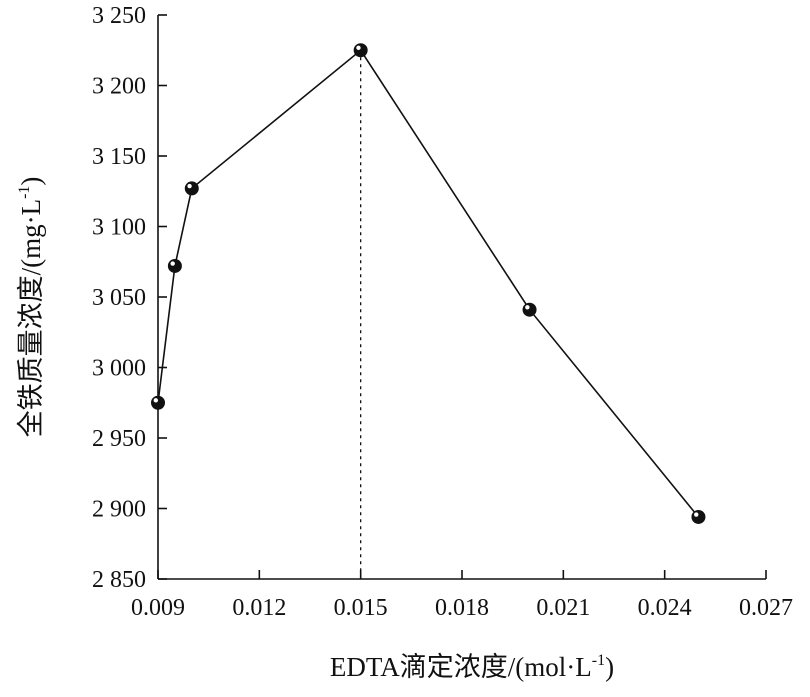  Describe the element at coordinates (259, 608) in the screenshot. I see `x-tick-label: 0.012` at that location.